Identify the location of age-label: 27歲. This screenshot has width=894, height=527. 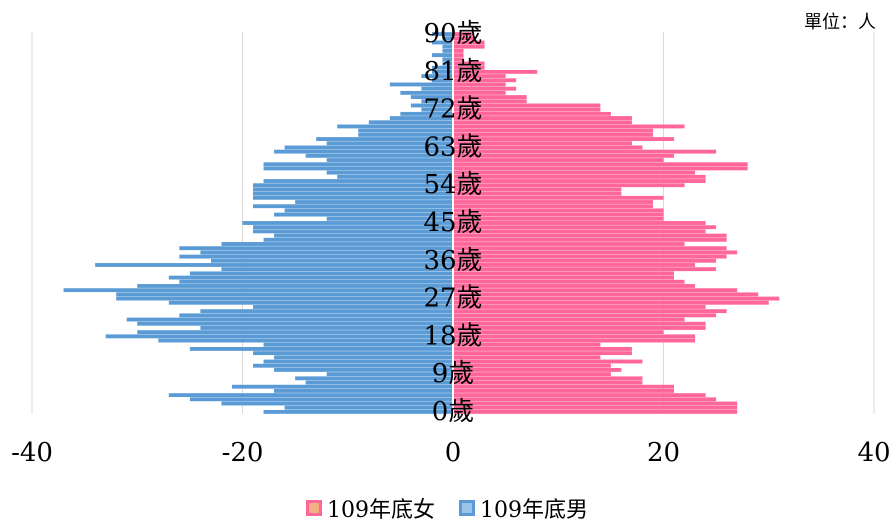
(452, 299).